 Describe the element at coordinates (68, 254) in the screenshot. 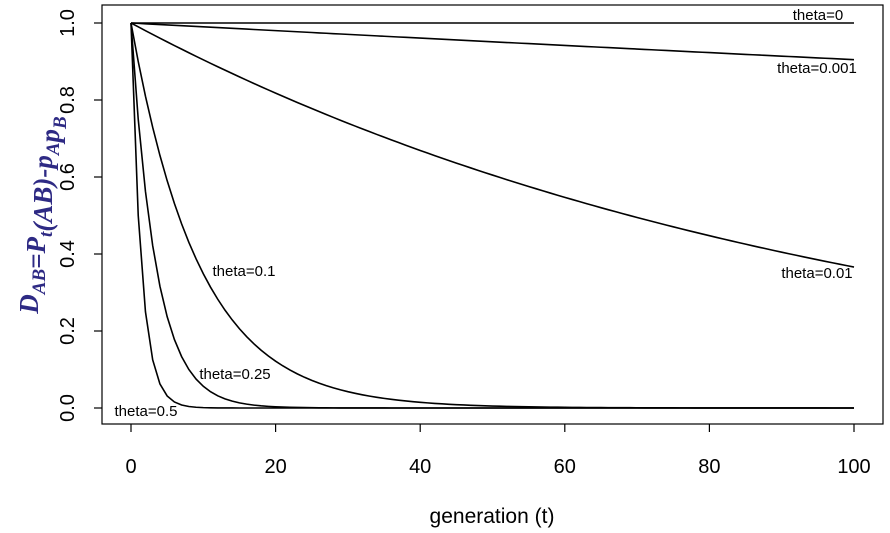

I see `y-tick-label: 0.4` at that location.